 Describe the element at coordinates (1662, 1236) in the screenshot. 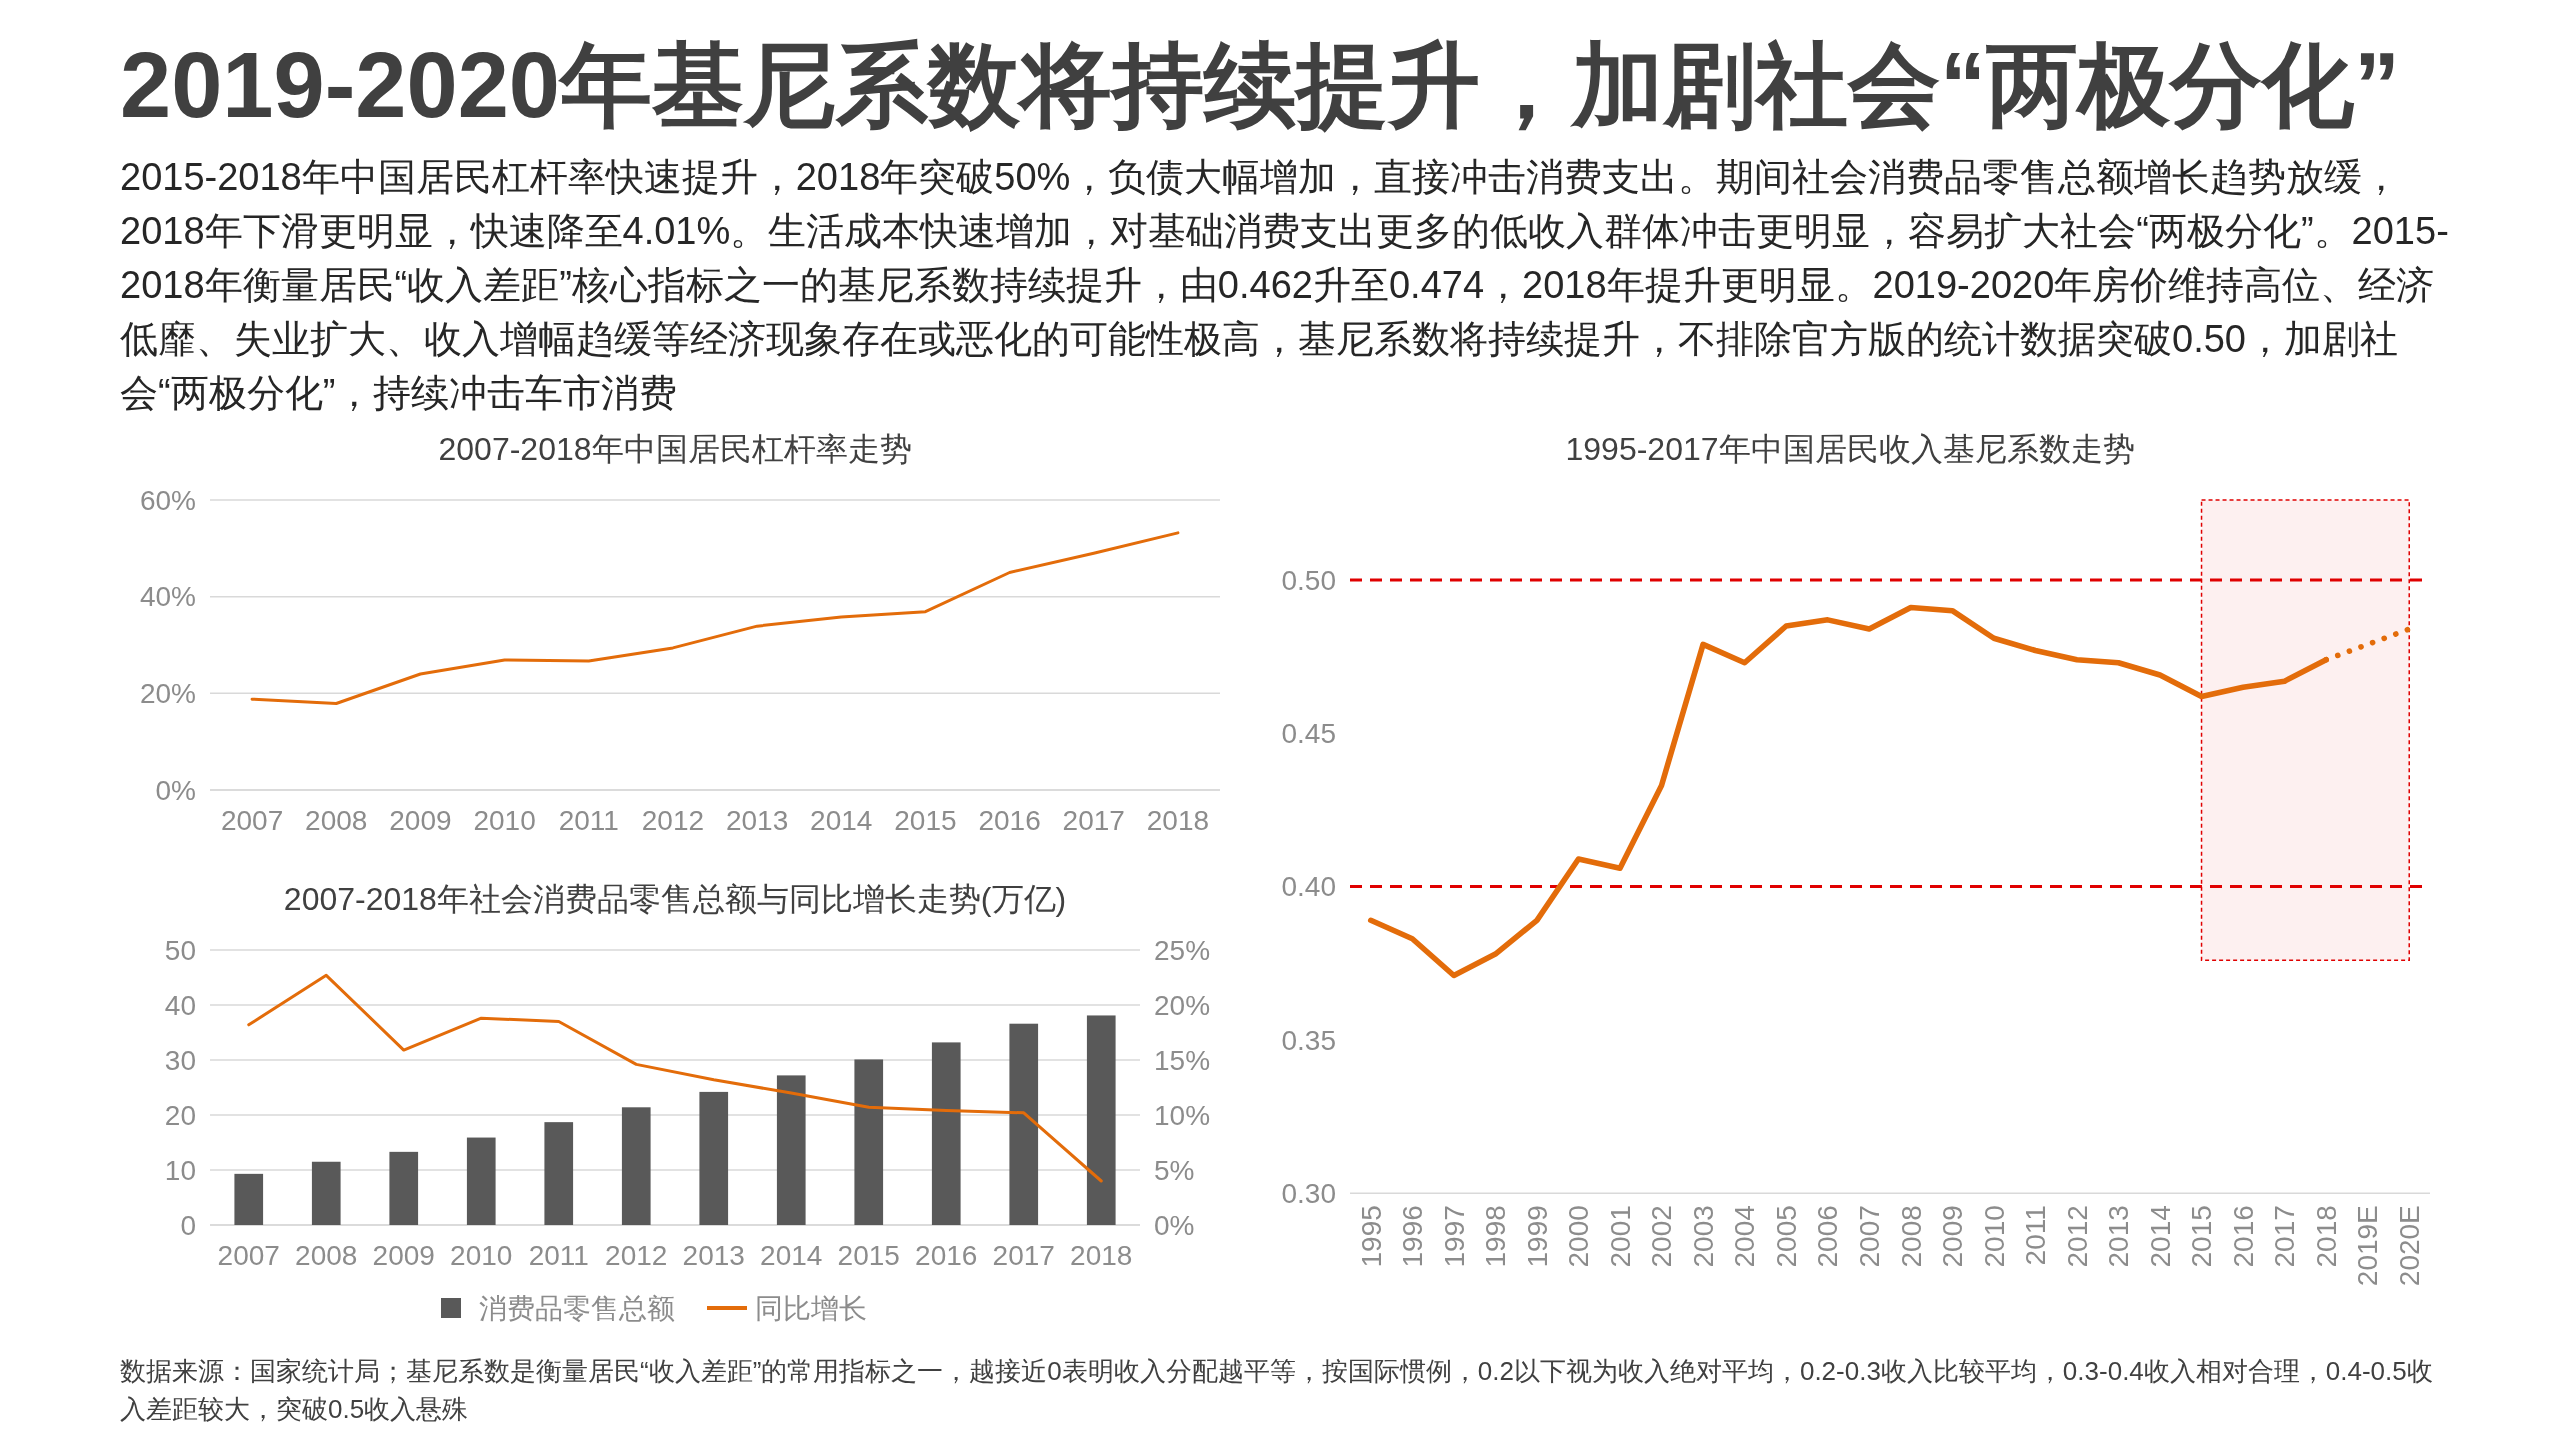

I see `x-tick-label: 2002` at that location.